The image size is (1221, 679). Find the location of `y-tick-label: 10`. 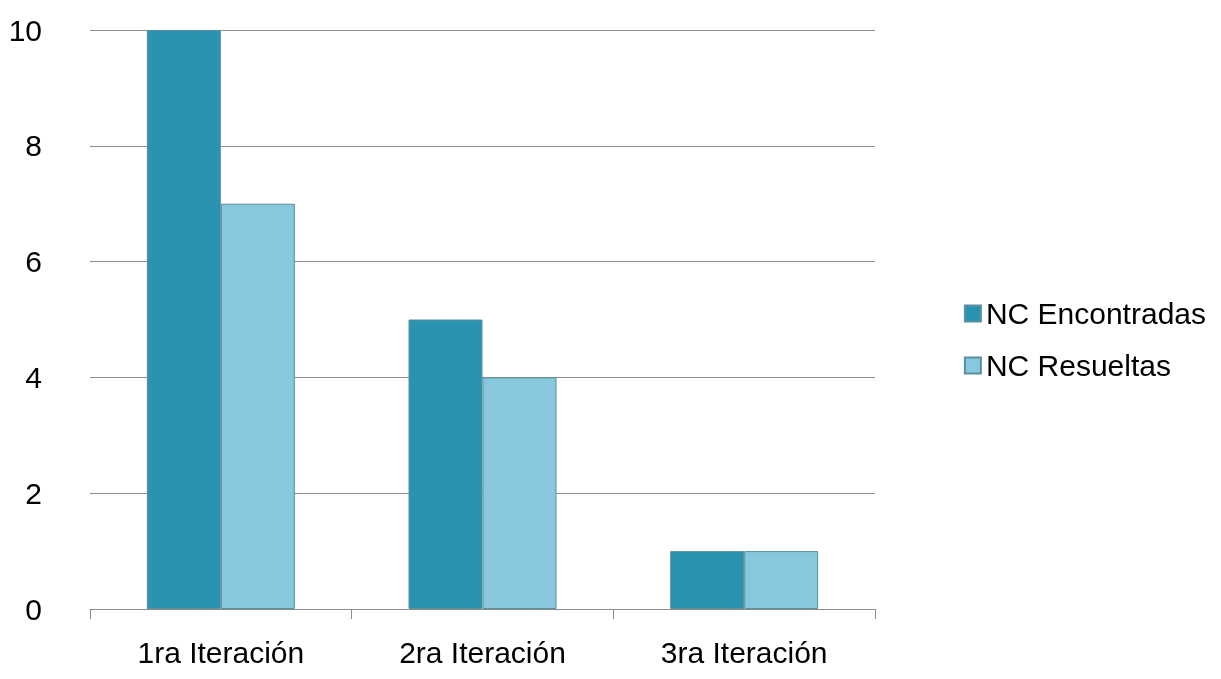

y-tick-label: 10 is located at coordinates (25, 30).